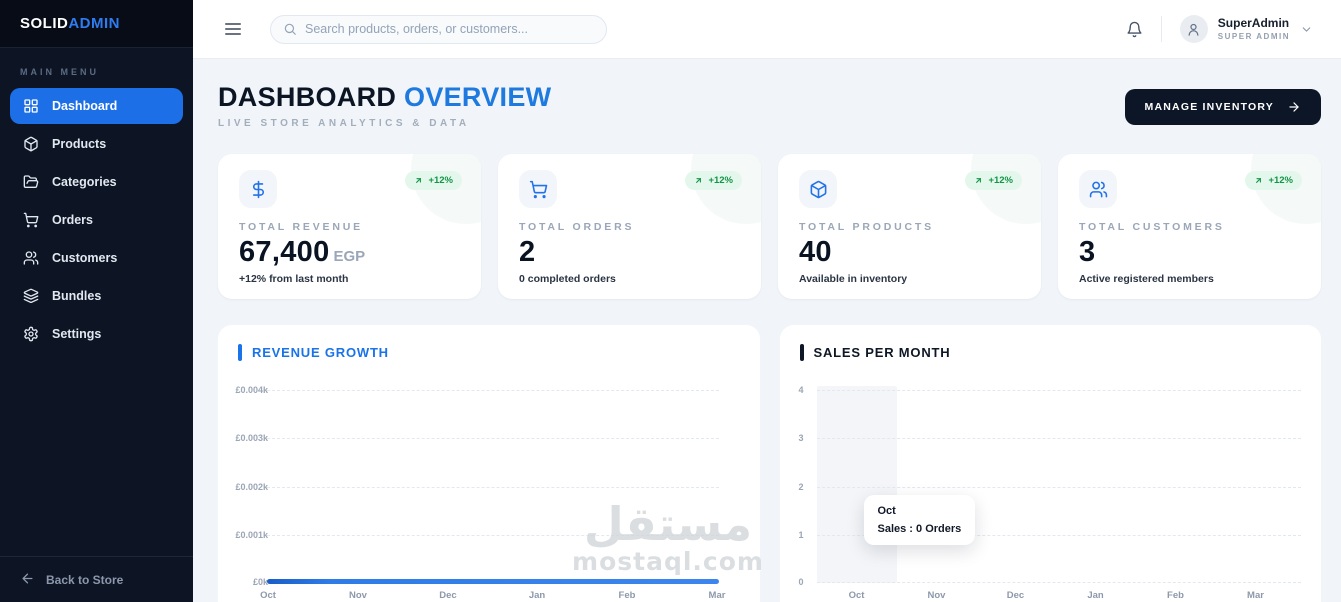 The height and width of the screenshot is (602, 1341). I want to click on stat-subtext: Active registered members, so click(1146, 279).